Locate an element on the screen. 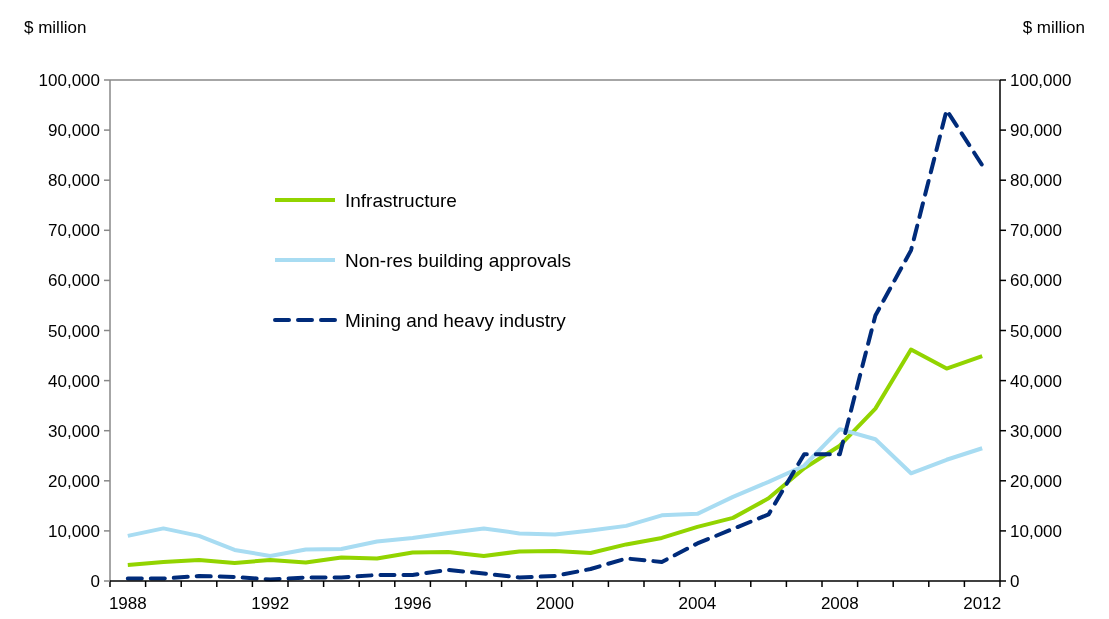  y-axis-title: $ million is located at coordinates (55, 27).